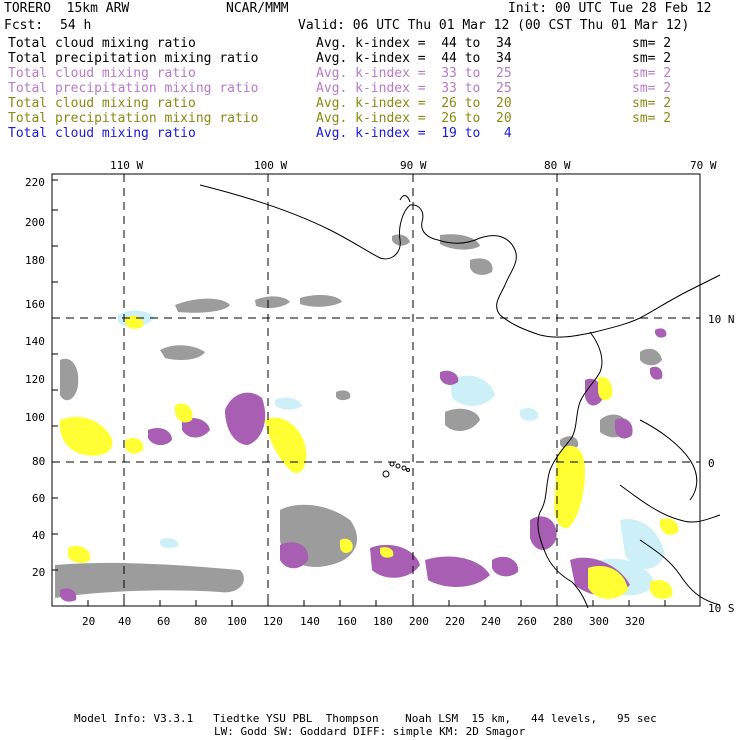 Image resolution: width=740 pixels, height=740 pixels. What do you see at coordinates (39, 572) in the screenshot?
I see `y-tick-label: 20` at bounding box center [39, 572].